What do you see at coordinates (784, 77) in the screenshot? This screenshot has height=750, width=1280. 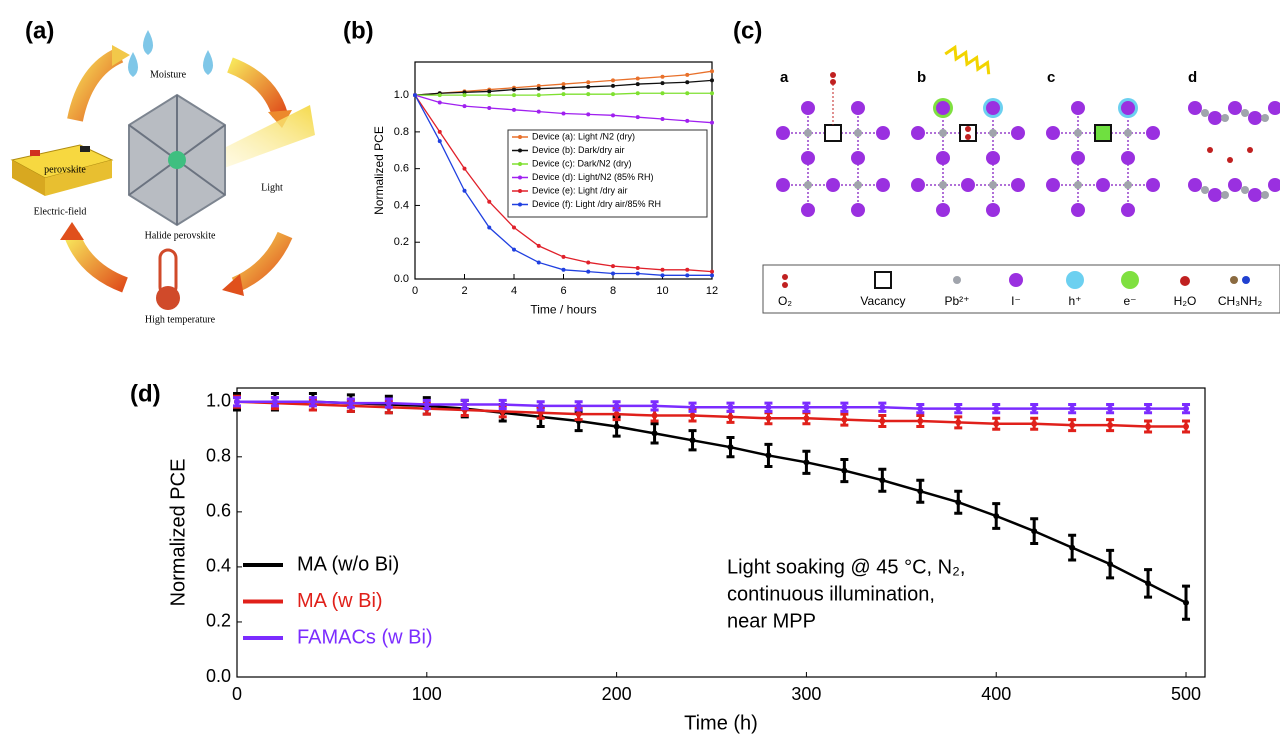 I see `sub-label: a` at bounding box center [784, 77].